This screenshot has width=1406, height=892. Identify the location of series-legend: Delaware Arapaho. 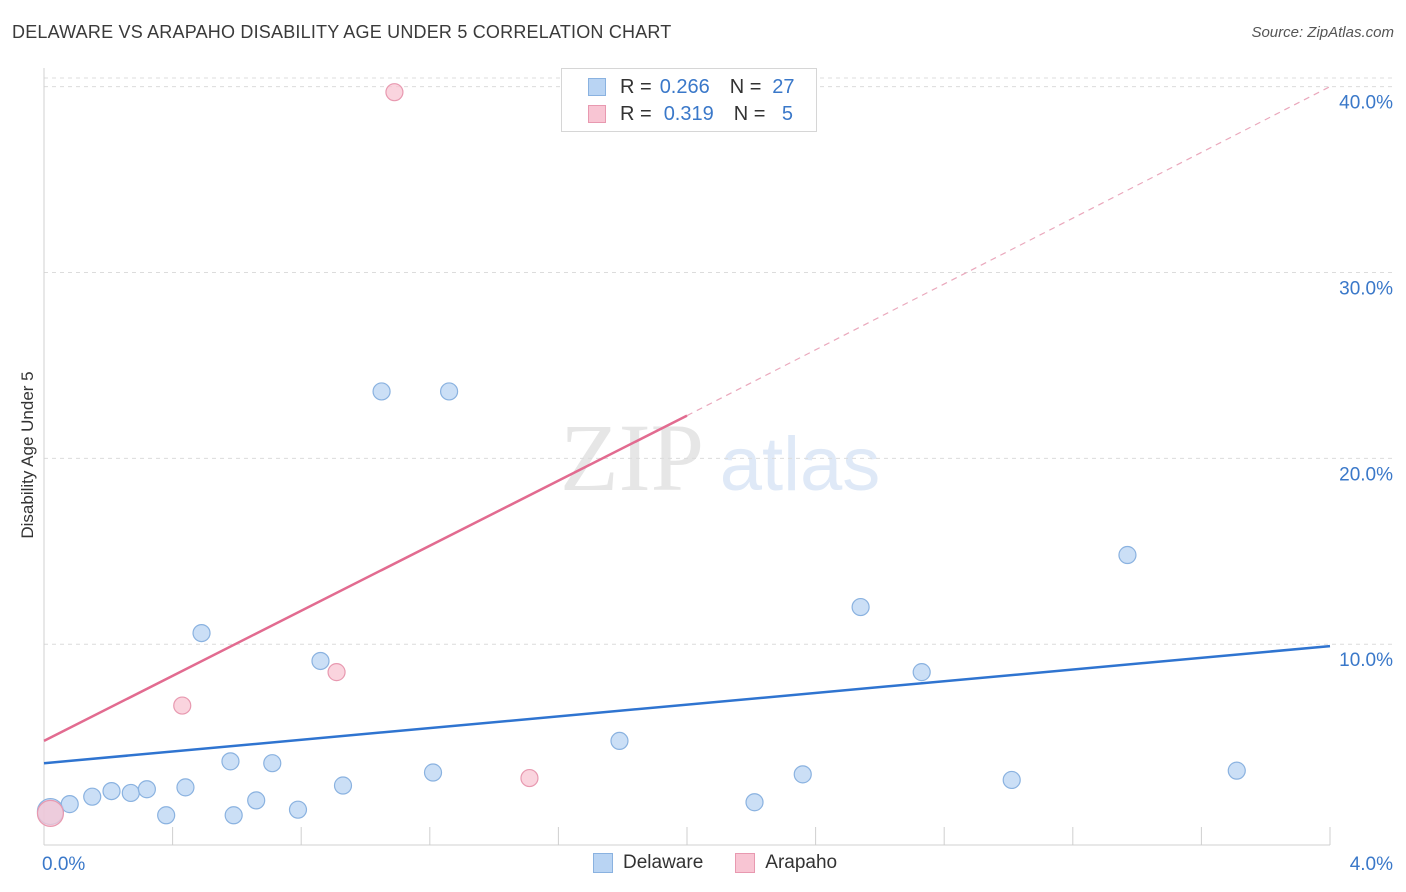
(731, 863).